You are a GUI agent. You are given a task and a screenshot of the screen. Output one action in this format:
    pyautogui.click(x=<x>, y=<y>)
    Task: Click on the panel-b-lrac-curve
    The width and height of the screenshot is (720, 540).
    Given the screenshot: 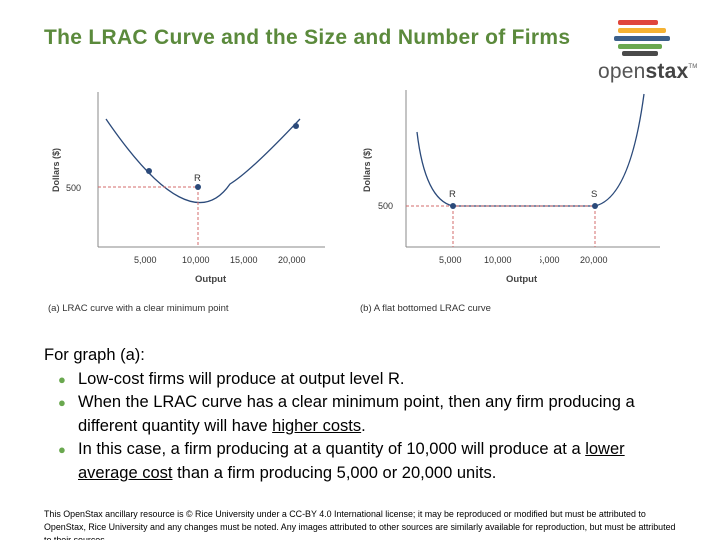 What is the action you would take?
    pyautogui.click(x=530, y=150)
    